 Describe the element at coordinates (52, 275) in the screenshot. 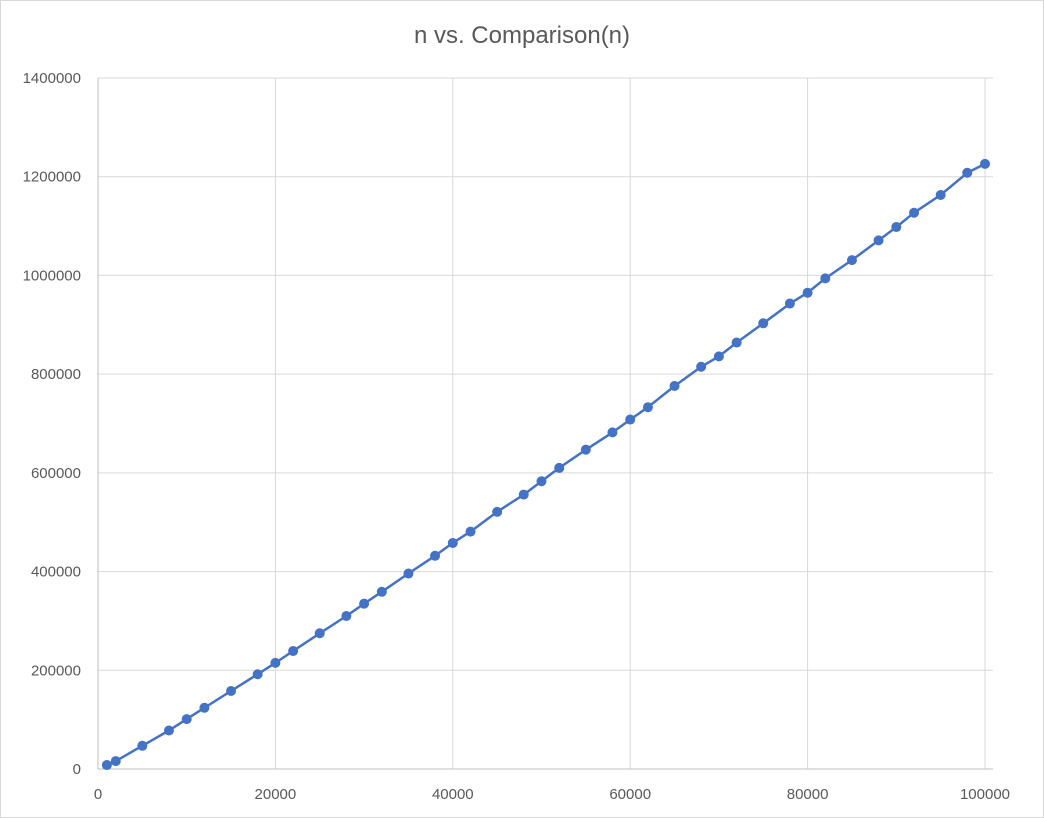

I see `y-tick-label: 1000000` at that location.